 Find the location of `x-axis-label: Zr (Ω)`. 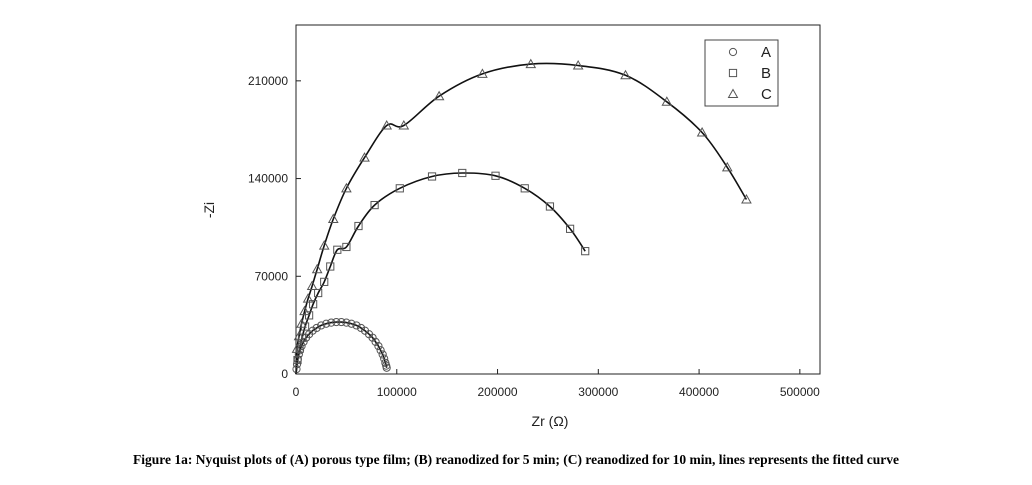

x-axis-label: Zr (Ω) is located at coordinates (550, 421).